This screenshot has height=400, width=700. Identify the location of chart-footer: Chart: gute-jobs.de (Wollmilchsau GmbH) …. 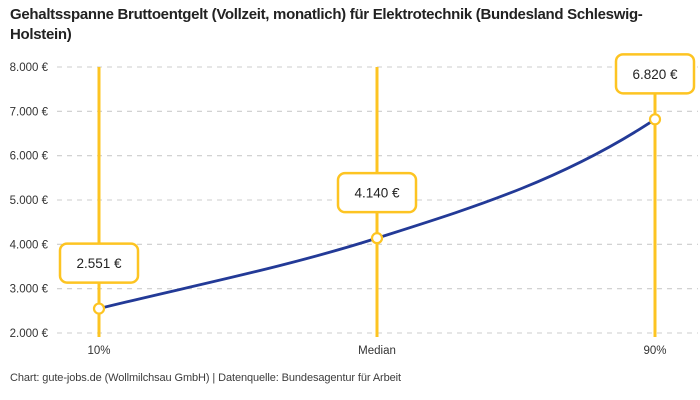
(205, 378).